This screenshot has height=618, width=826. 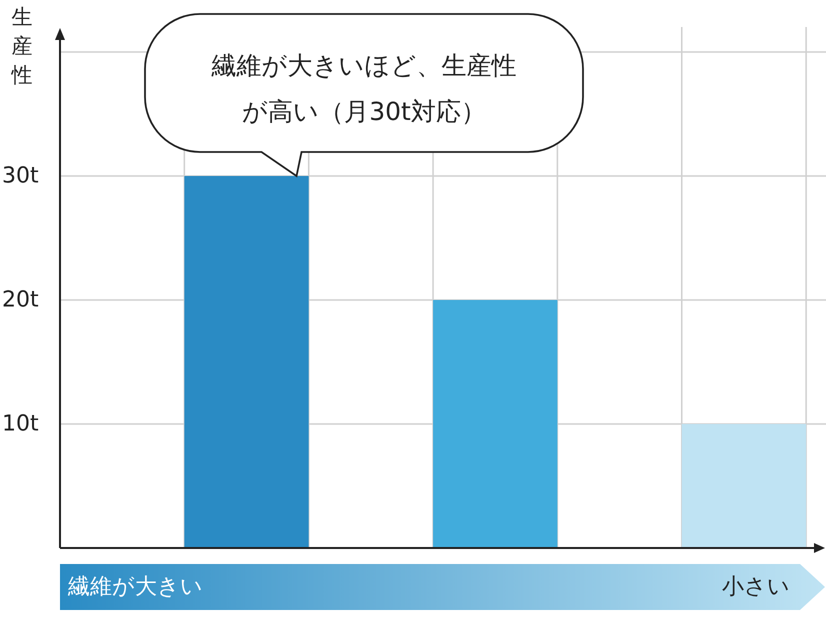 What do you see at coordinates (363, 88) in the screenshot?
I see `annotation: 繊維が大きいほど、生産性が高い（月30t対応）` at bounding box center [363, 88].